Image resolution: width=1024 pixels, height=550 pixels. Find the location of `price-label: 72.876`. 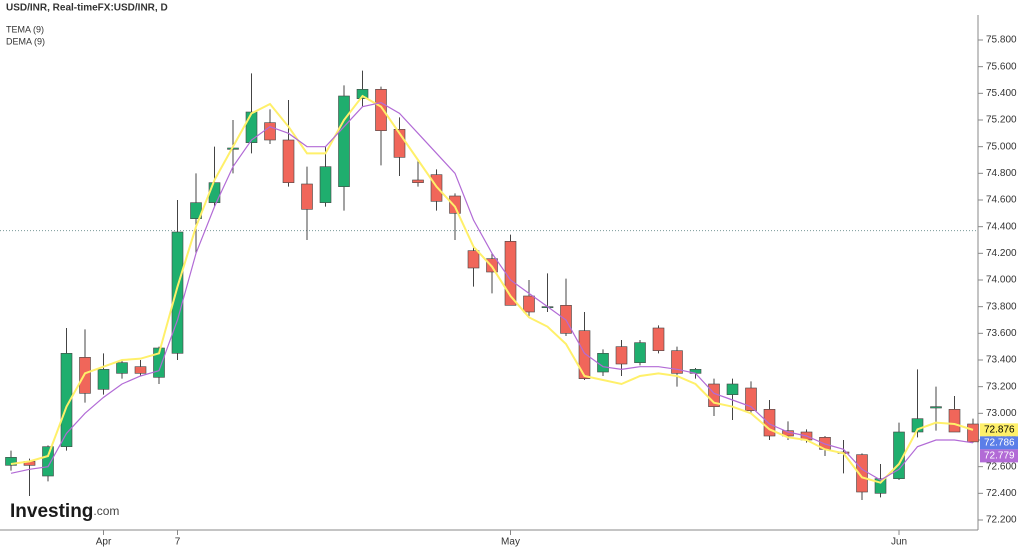

price-label: 72.876 is located at coordinates (999, 430).